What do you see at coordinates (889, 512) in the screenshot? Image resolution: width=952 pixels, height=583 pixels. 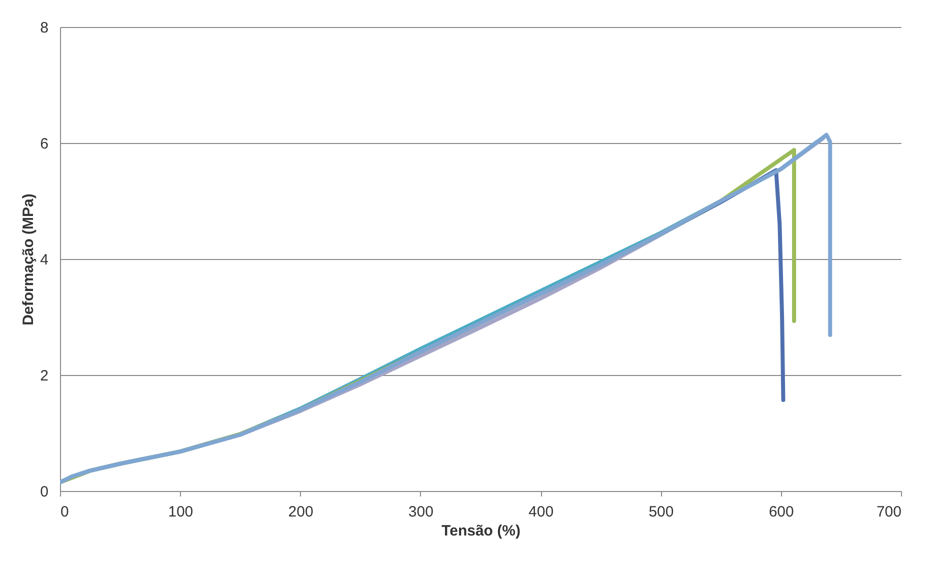 I see `x-tick-label: 700` at bounding box center [889, 512].